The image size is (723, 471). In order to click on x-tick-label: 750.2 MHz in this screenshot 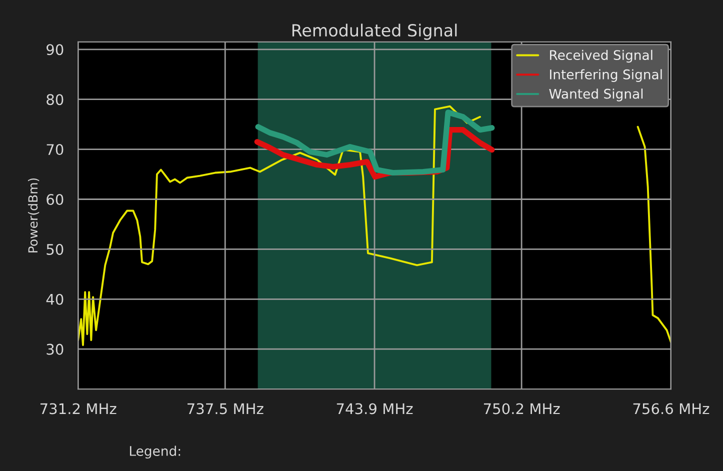, I will do `click(522, 408)`.